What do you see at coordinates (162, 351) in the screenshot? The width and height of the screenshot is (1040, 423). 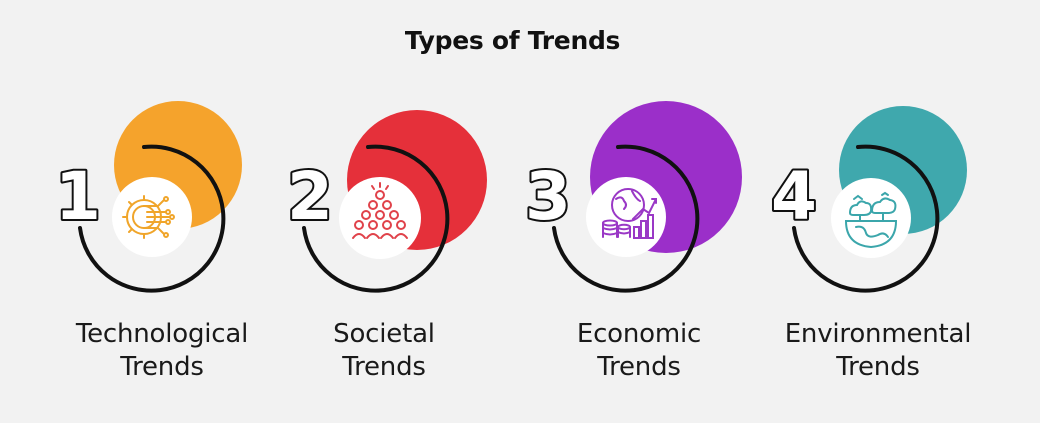 I see `item-caption: Technological Trends` at bounding box center [162, 351].